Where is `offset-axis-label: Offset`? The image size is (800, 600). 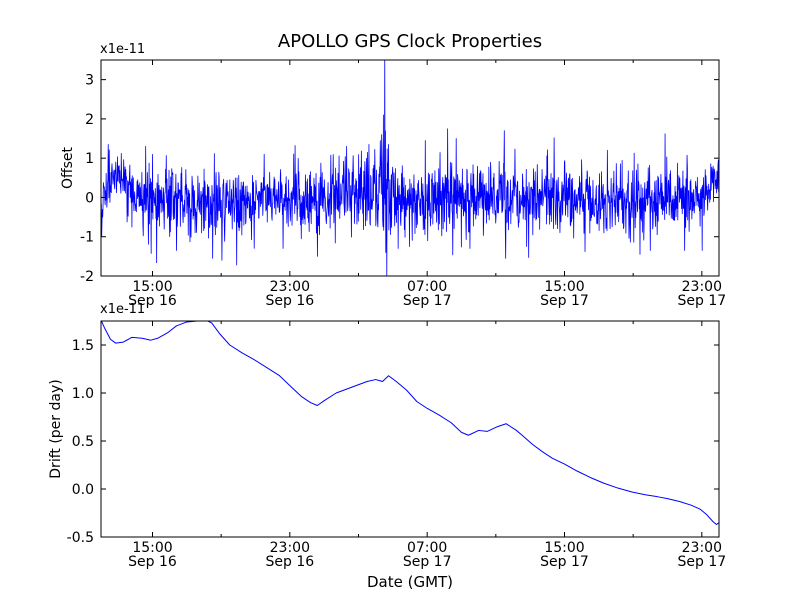
offset-axis-label: Offset is located at coordinates (68, 168).